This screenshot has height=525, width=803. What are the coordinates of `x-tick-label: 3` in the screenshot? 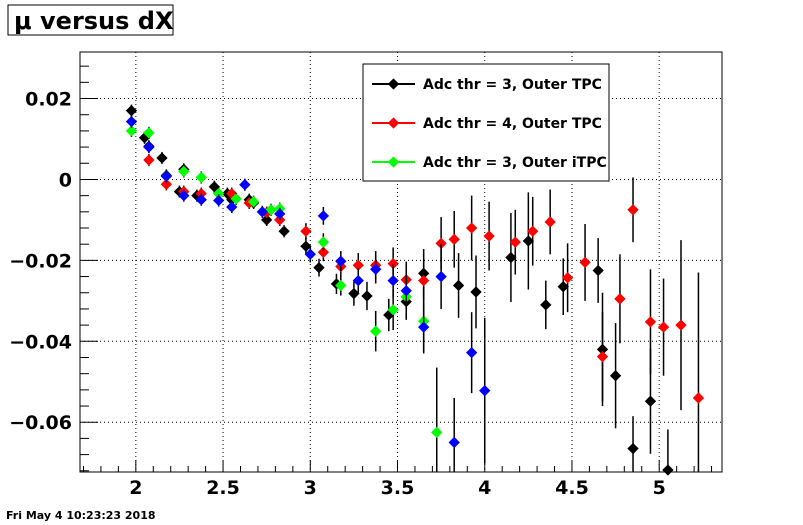 It's located at (310, 488).